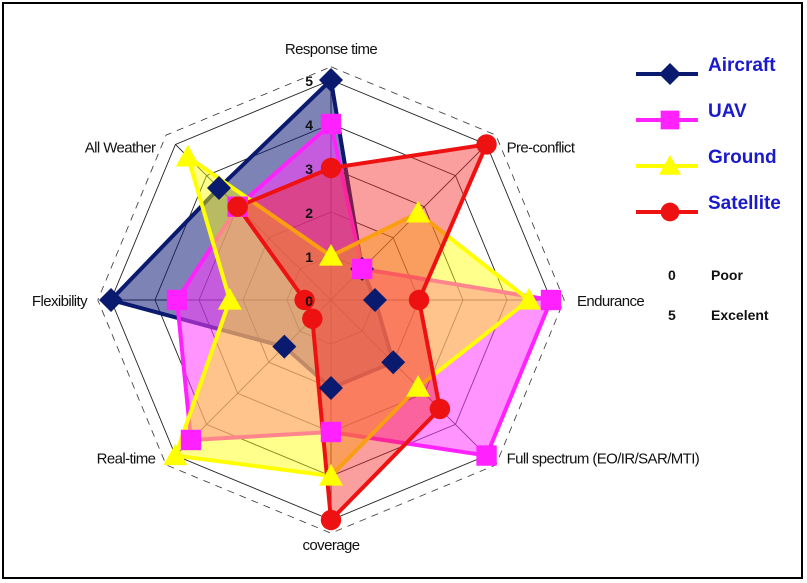 The image size is (807, 583). Describe the element at coordinates (672, 275) in the screenshot. I see `note-value-0: 0` at that location.